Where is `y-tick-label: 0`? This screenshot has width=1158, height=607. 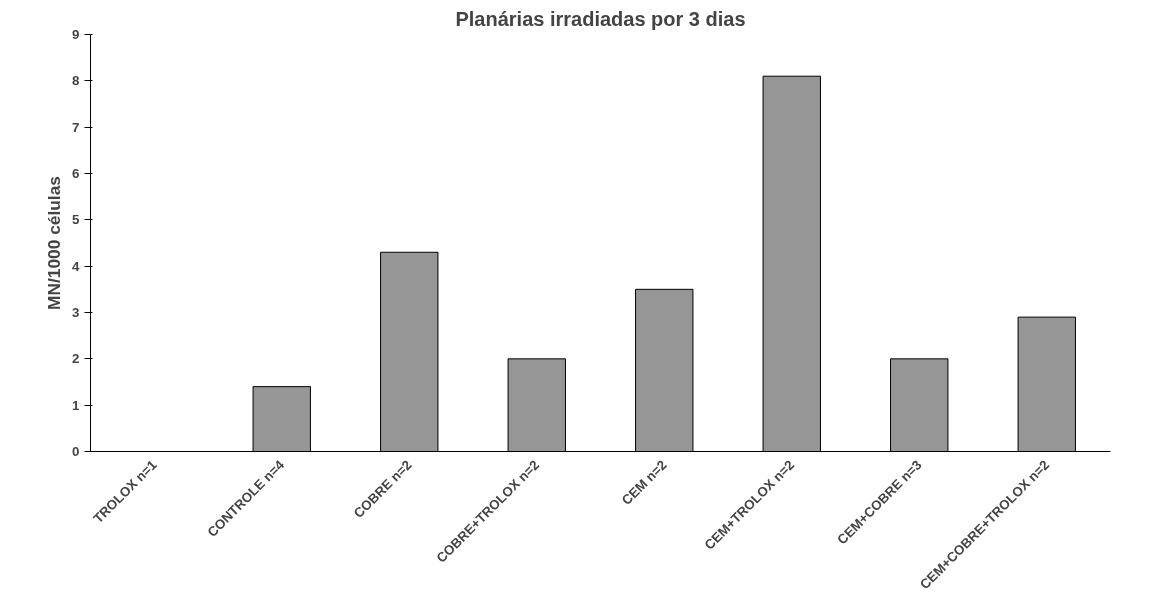
y-tick-label: 0 is located at coordinates (76, 451).